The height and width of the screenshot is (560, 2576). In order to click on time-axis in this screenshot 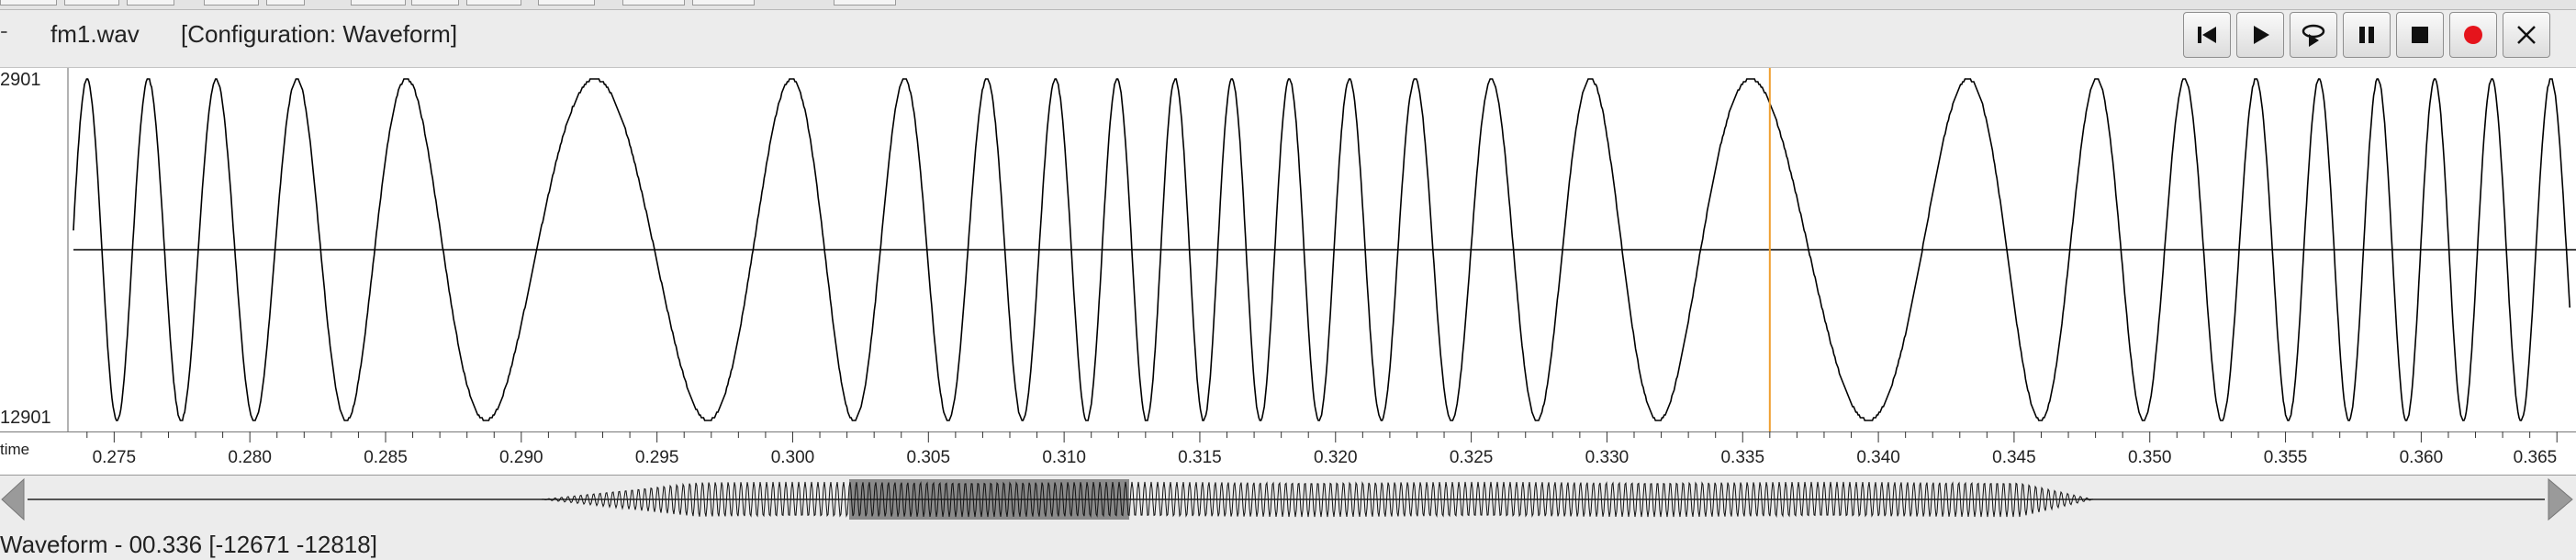, I will do `click(1288, 453)`.